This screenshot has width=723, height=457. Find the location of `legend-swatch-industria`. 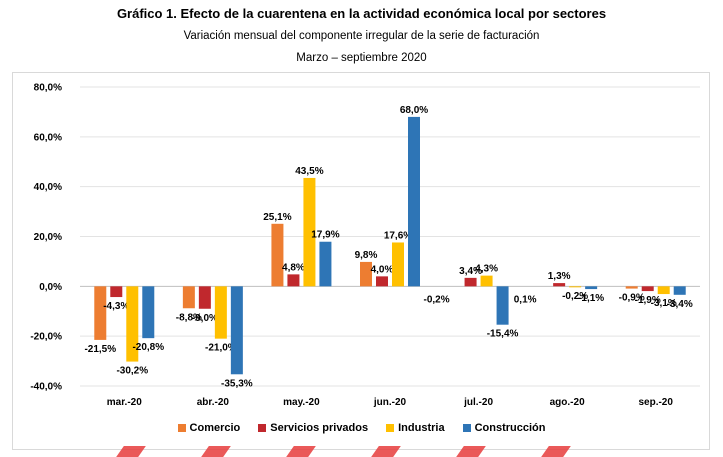

legend-swatch-industria is located at coordinates (390, 428).